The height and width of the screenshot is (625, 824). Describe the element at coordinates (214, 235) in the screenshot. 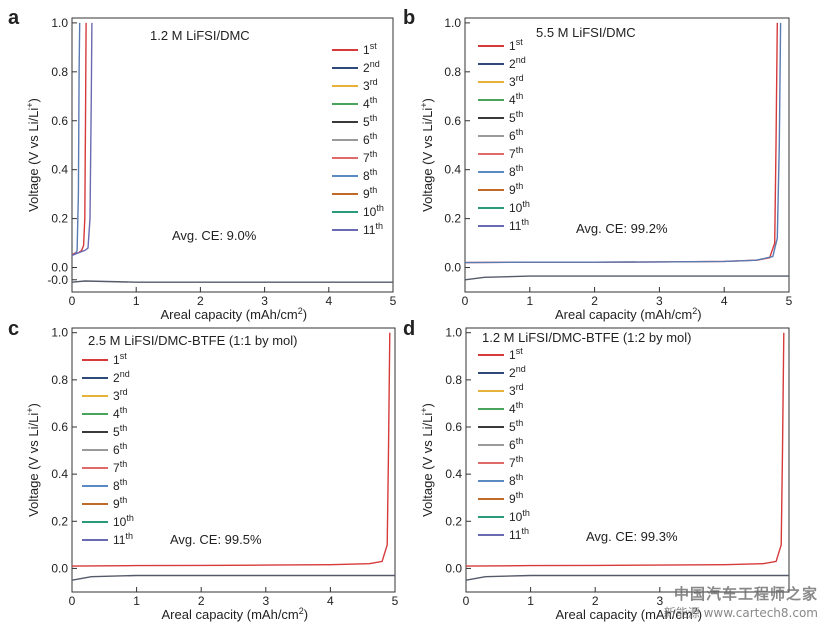

I see `ce-annotation: Avg. CE: 9.0%` at that location.